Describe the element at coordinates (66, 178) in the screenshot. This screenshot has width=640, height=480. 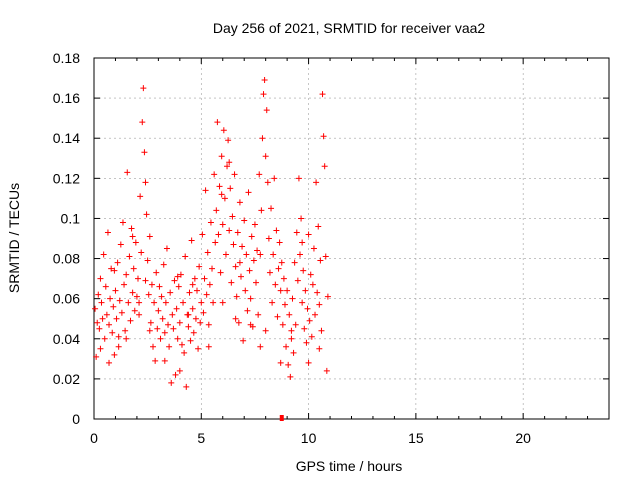
I see `y-tick-label: 0.12` at that location.